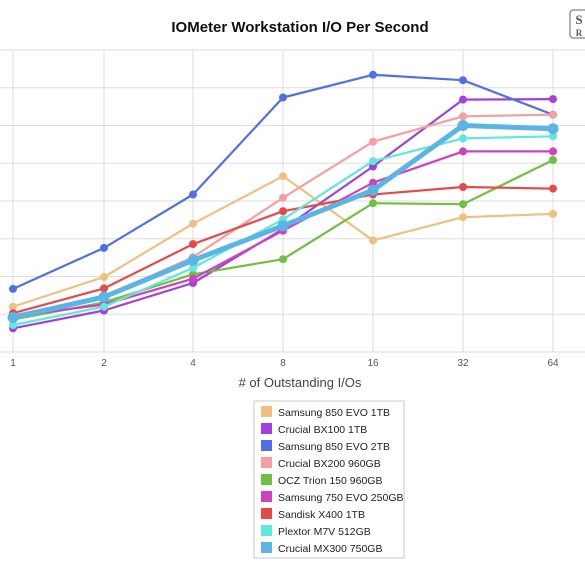 This screenshot has width=585, height=585. I want to click on legend-label: Samsung 750 EVO 250GB, so click(341, 498).